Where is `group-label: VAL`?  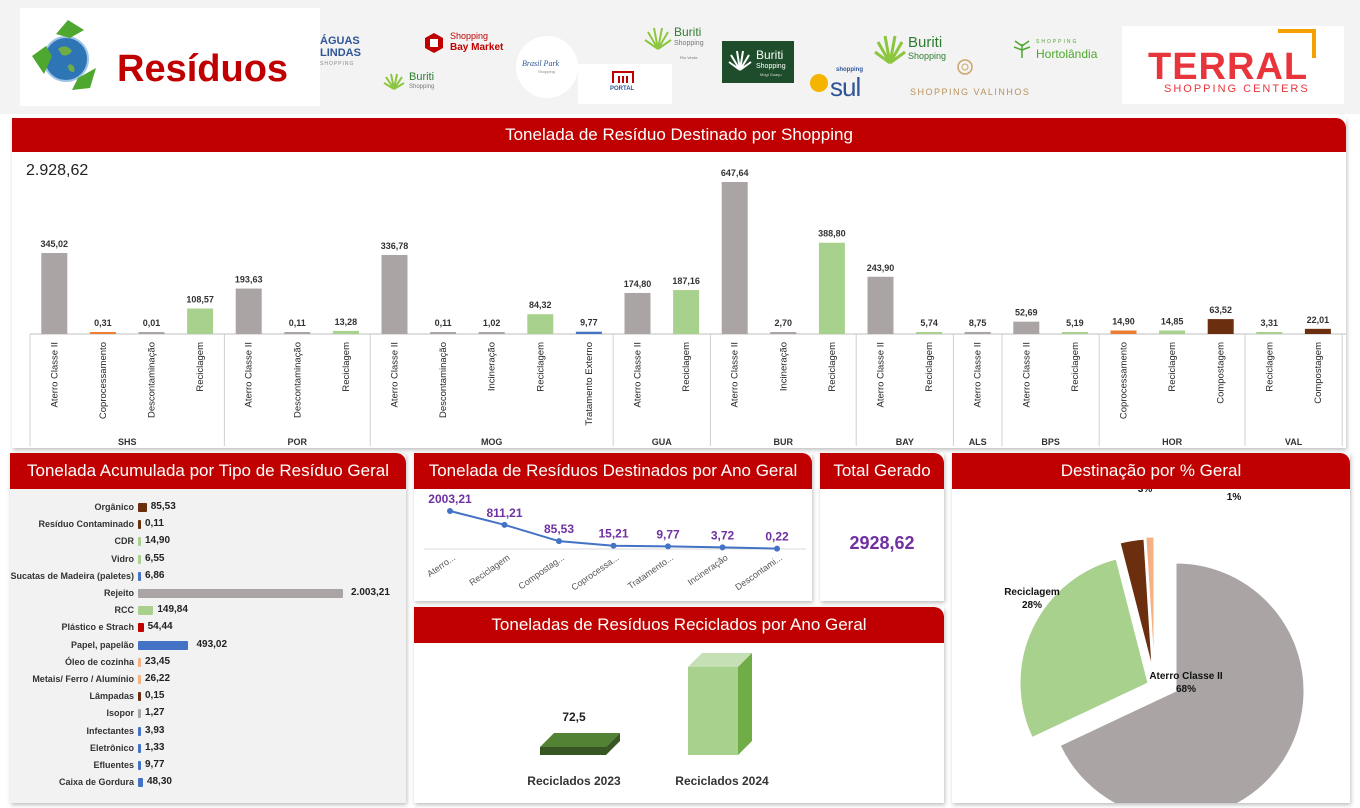 group-label: VAL is located at coordinates (1294, 442).